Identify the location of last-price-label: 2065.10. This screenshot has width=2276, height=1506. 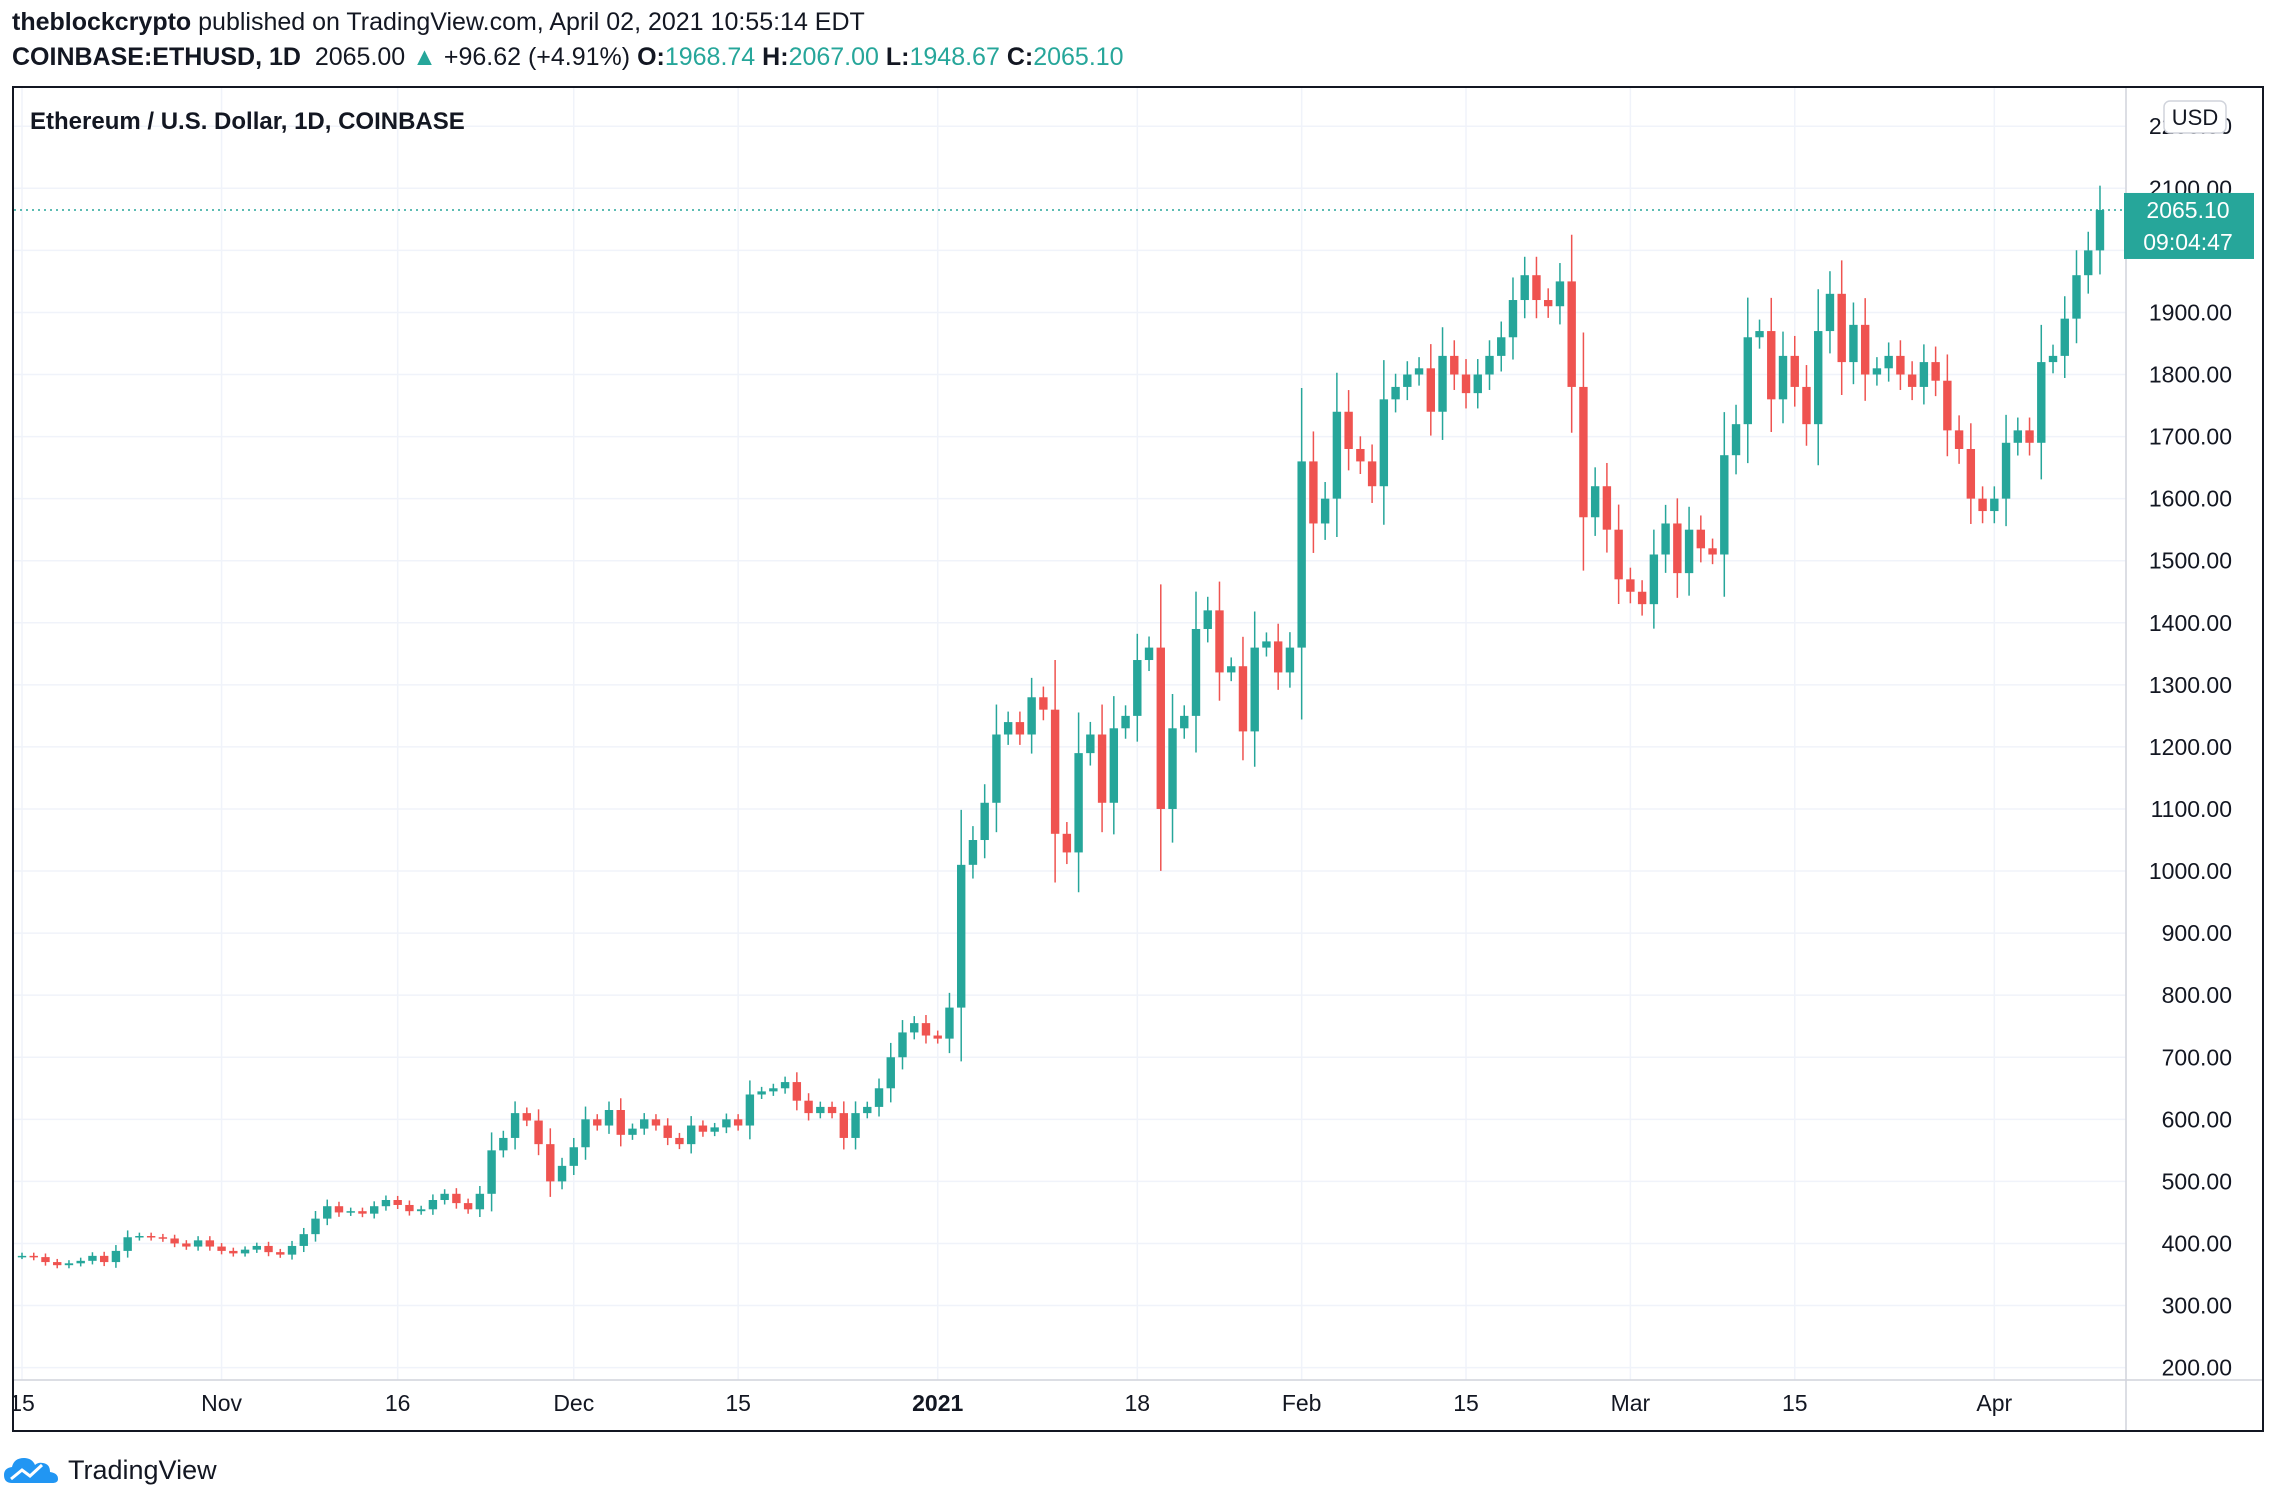
(2187, 210).